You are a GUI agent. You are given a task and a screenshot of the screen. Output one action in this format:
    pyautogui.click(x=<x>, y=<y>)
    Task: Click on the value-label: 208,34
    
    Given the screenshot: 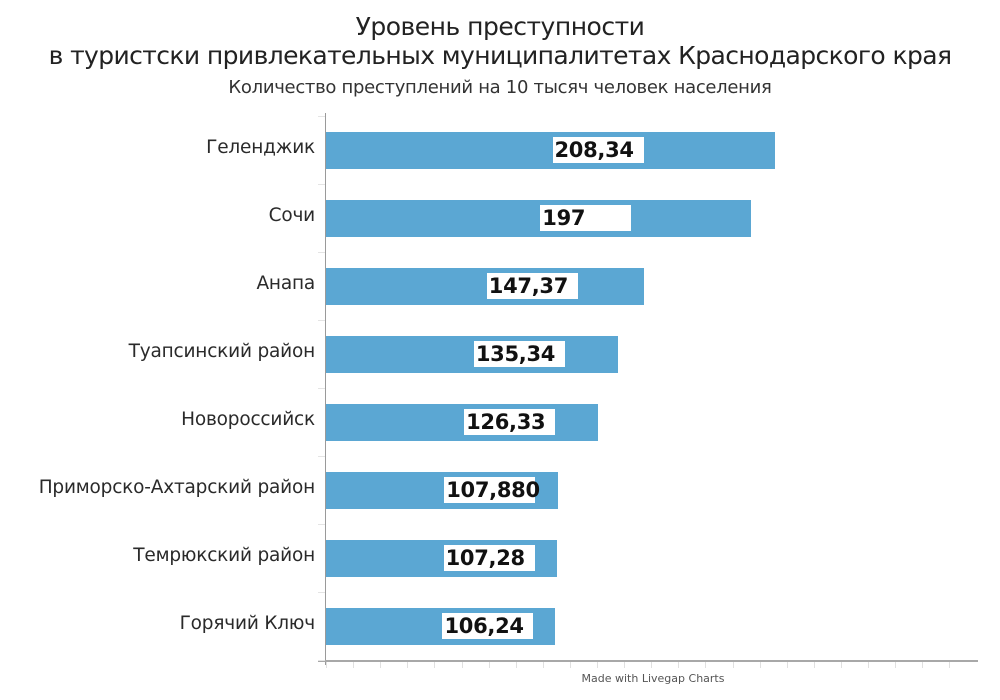 What is the action you would take?
    pyautogui.click(x=594, y=150)
    